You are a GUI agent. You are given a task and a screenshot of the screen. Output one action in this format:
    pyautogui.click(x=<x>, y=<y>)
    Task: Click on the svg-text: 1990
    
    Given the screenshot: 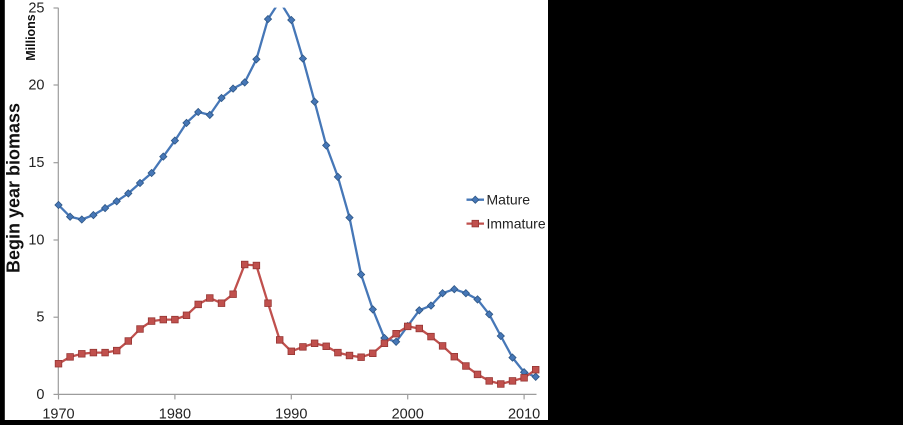 What is the action you would take?
    pyautogui.click(x=291, y=413)
    